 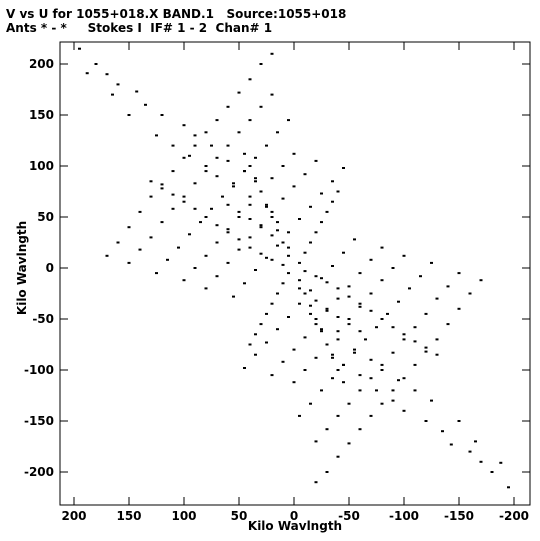 What do you see at coordinates (41, 115) in the screenshot?
I see `y-tick-label: 150` at bounding box center [41, 115].